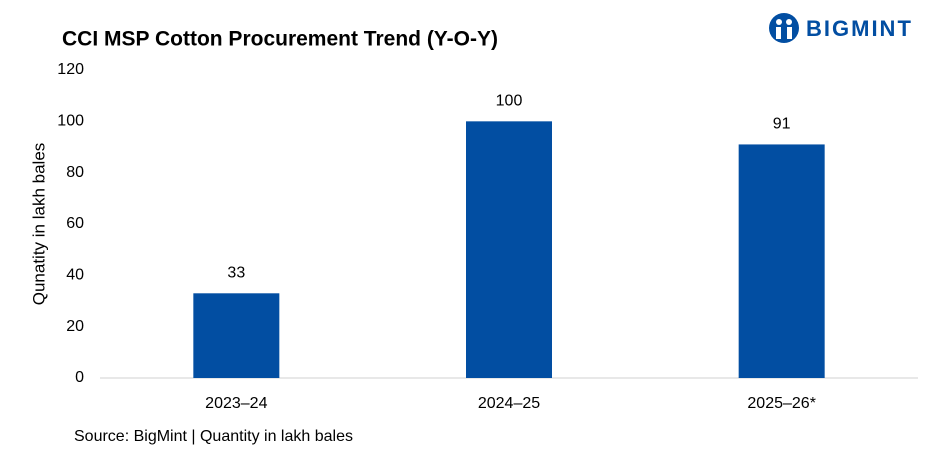 The image size is (940, 470). Describe the element at coordinates (236, 273) in the screenshot. I see `data-label: 33` at that location.